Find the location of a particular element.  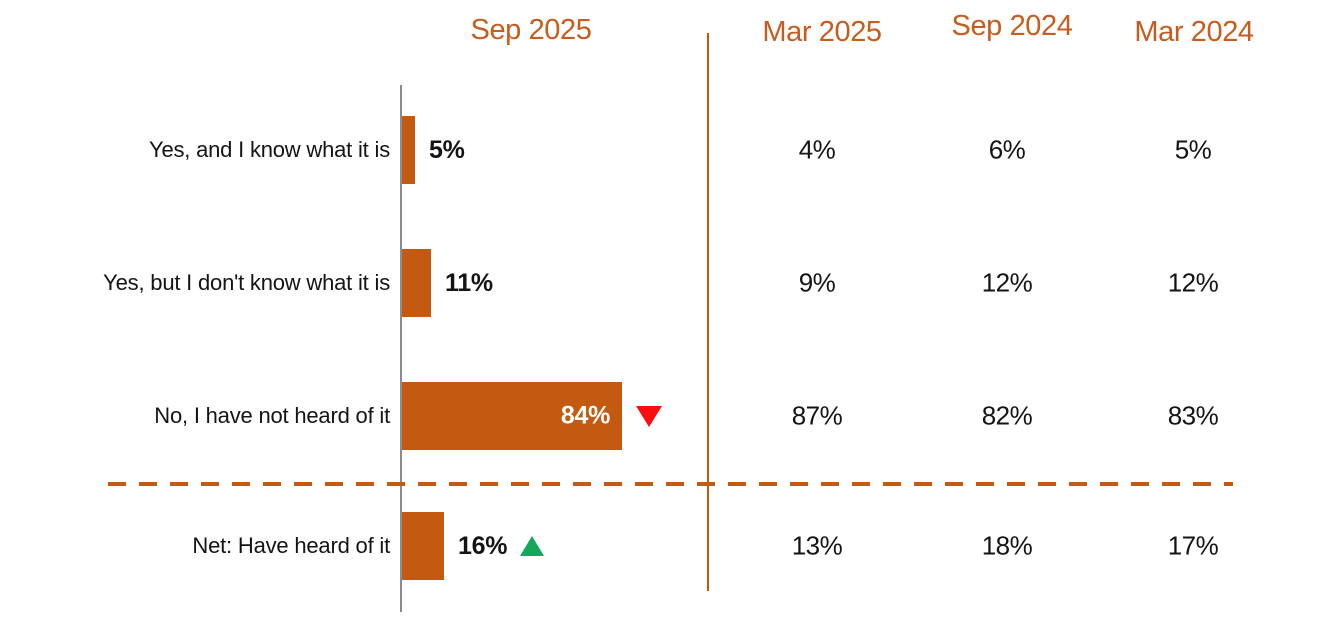

column-divider-line is located at coordinates (708, 312).